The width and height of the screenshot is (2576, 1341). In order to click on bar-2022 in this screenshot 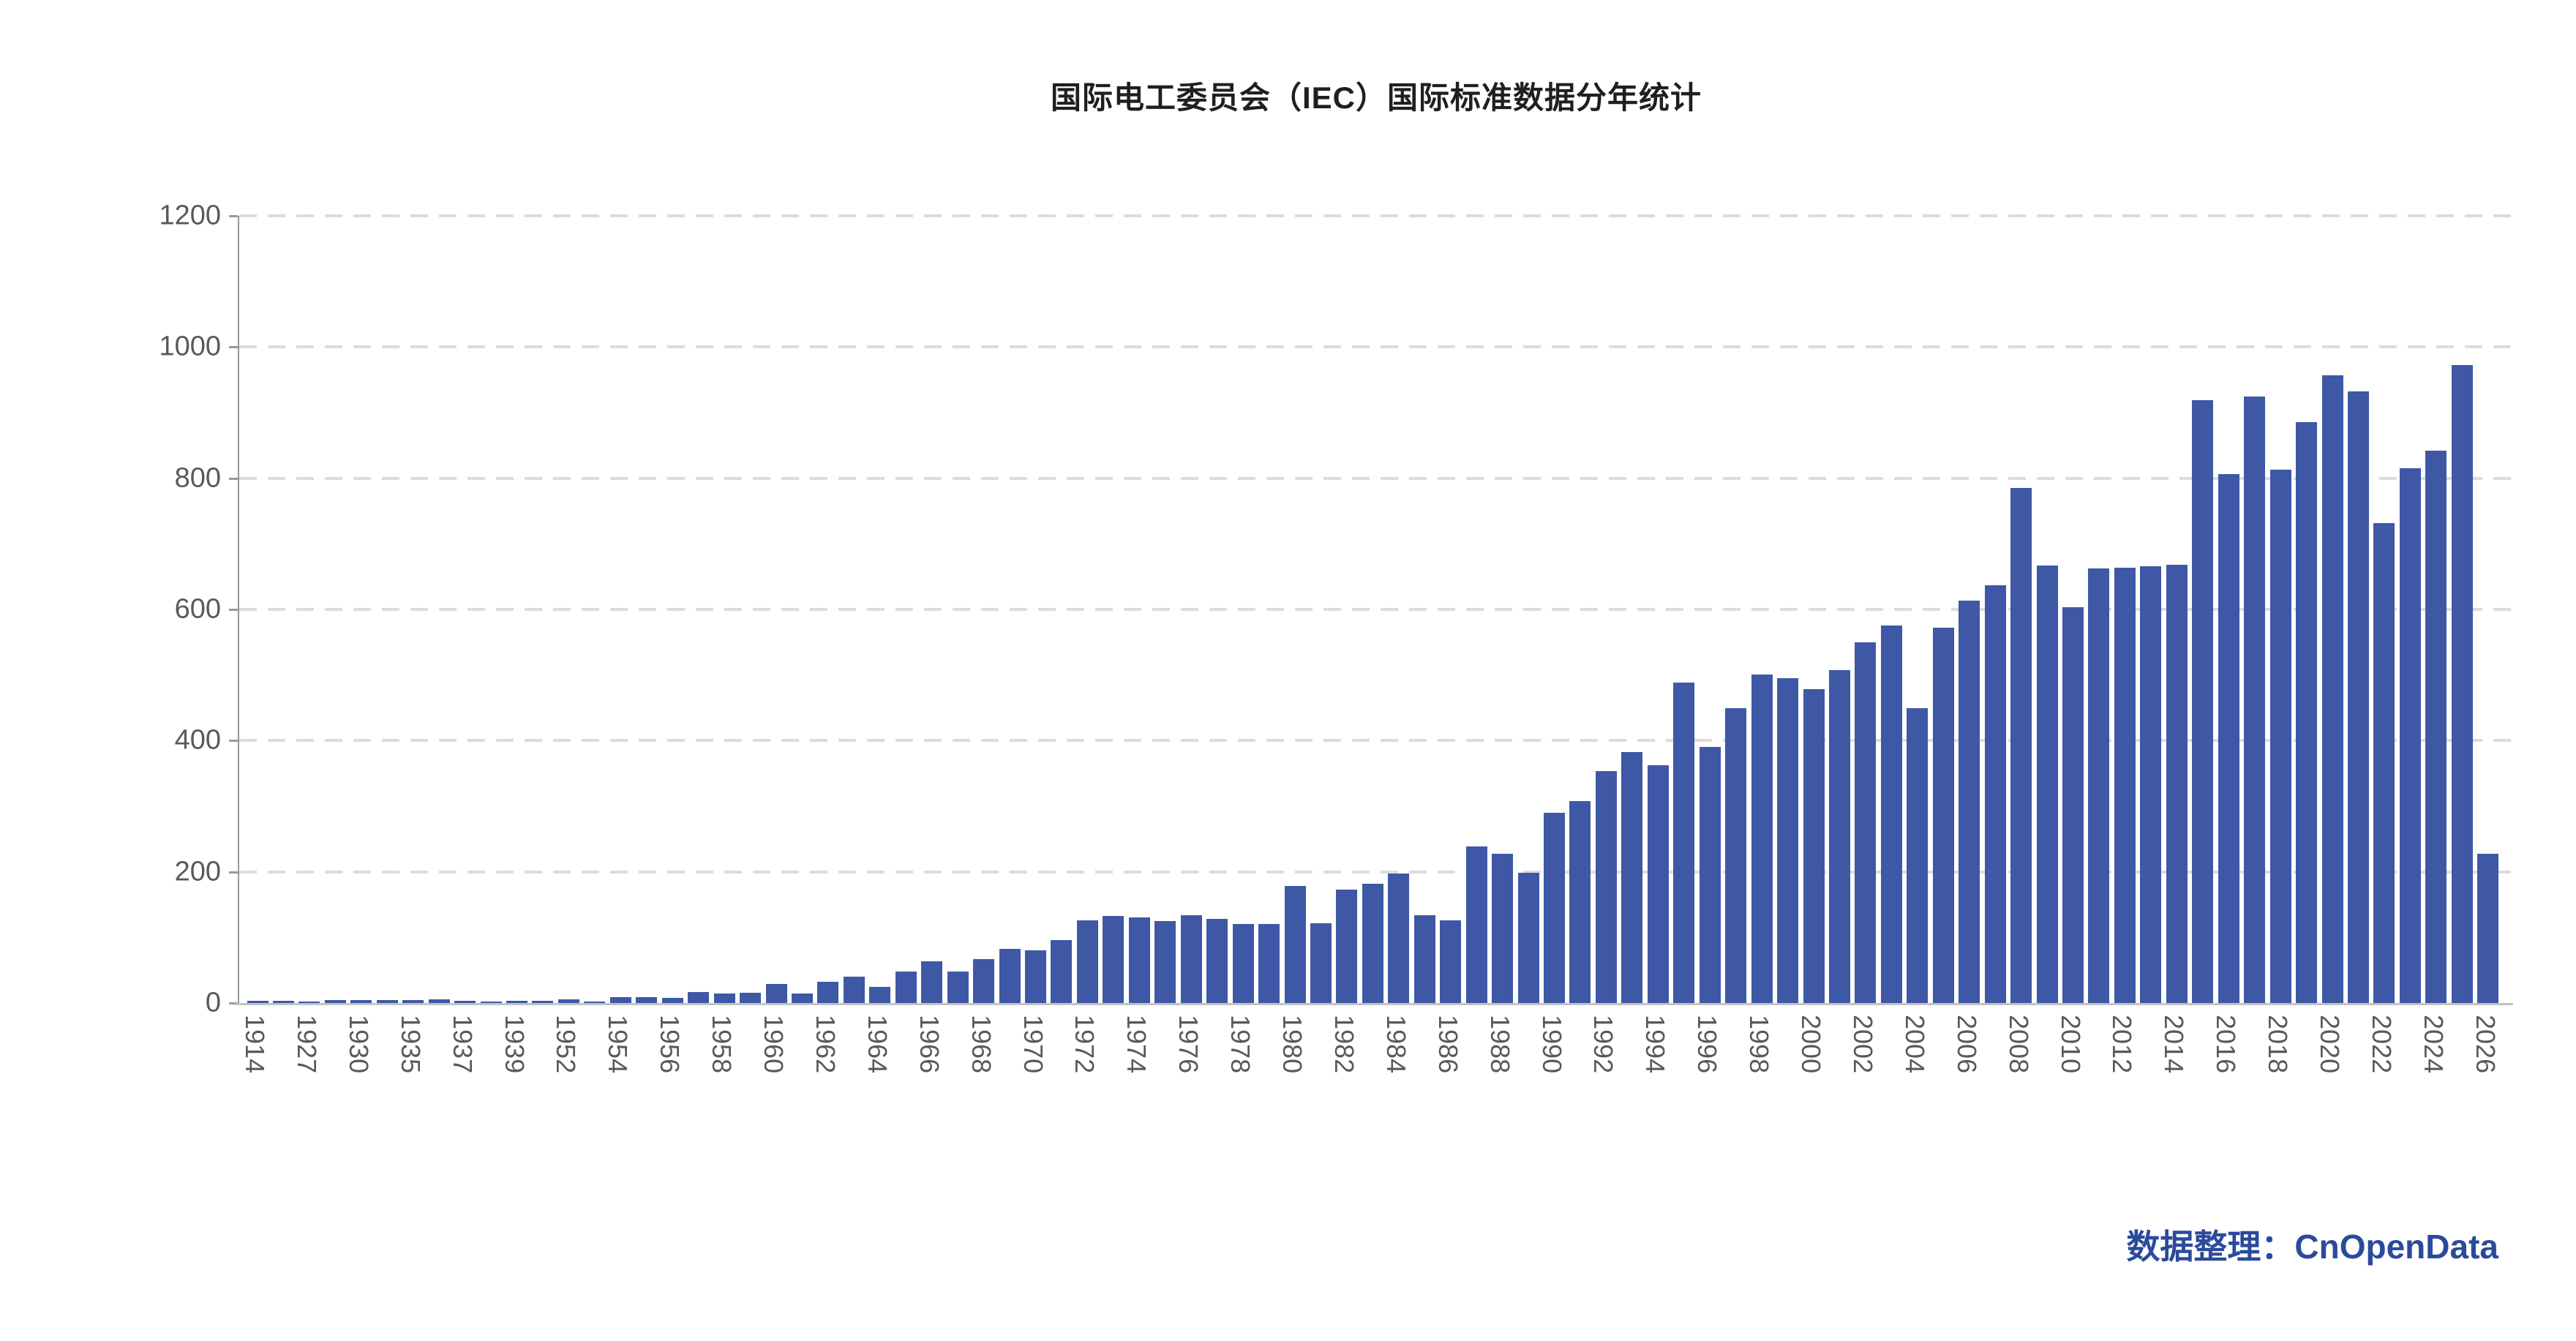, I will do `click(2384, 762)`.